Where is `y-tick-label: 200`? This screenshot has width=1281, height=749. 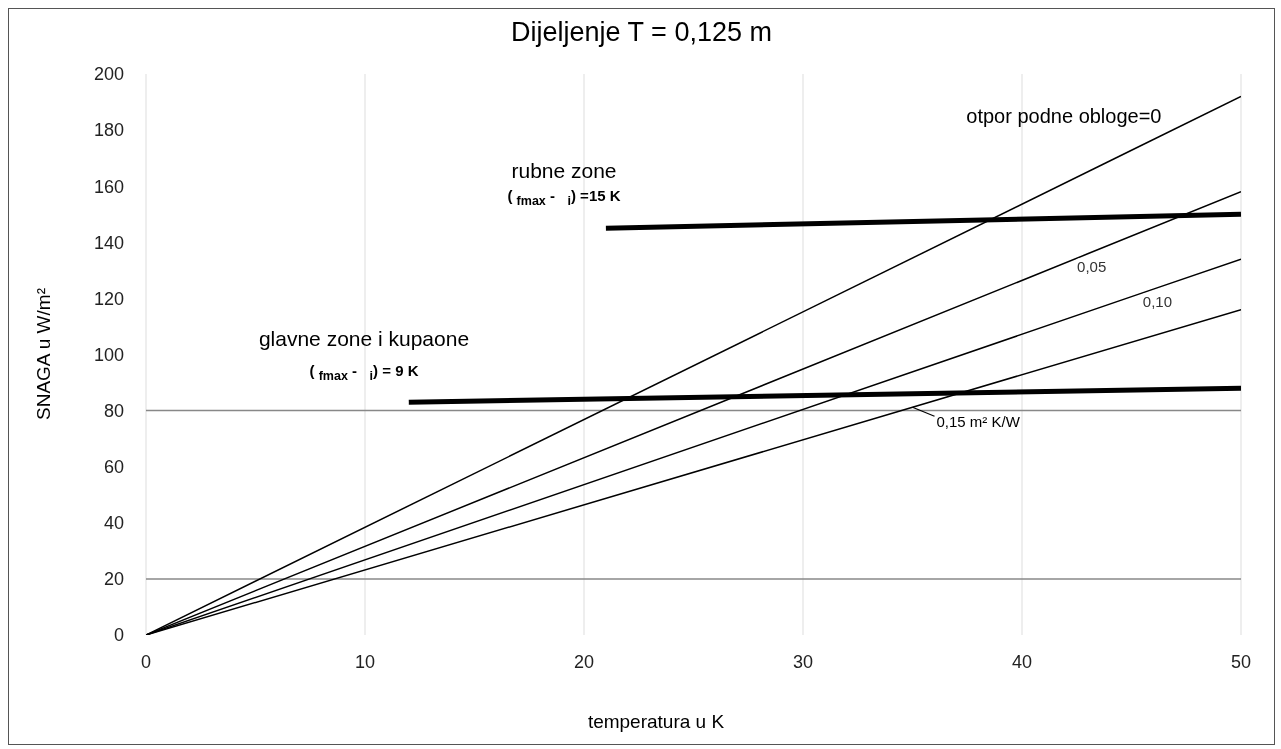 y-tick-label: 200 is located at coordinates (108, 74).